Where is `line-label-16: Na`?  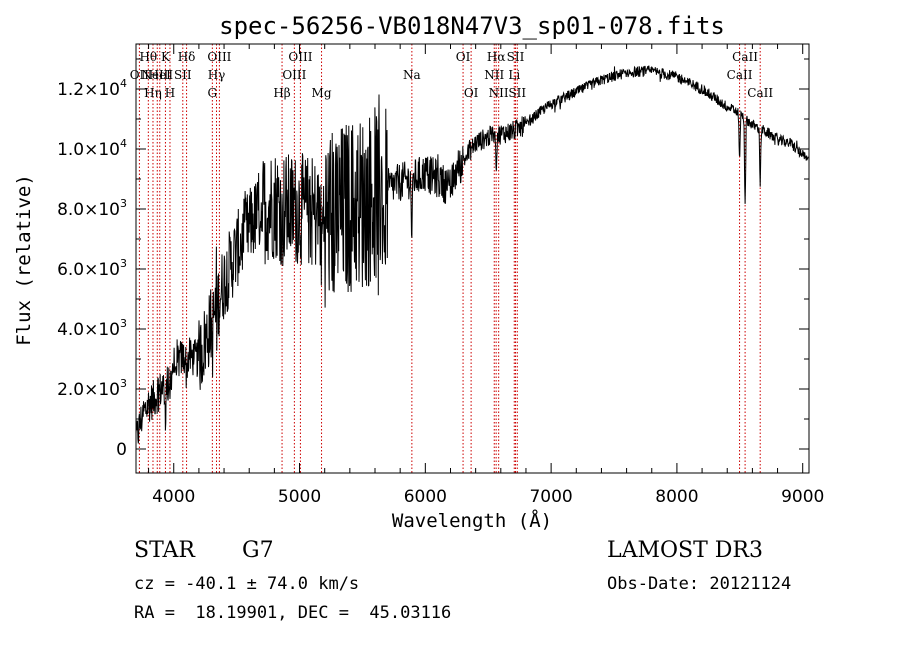
line-label-16: Na is located at coordinates (412, 75).